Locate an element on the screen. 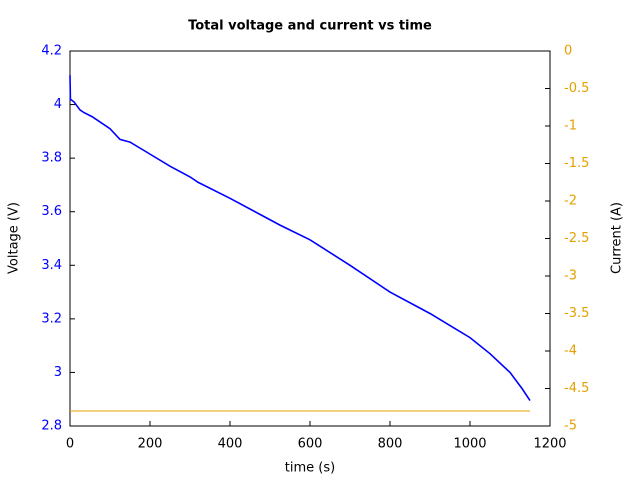 This screenshot has height=484, width=640. y2-tick-label: -3.5 is located at coordinates (576, 313).